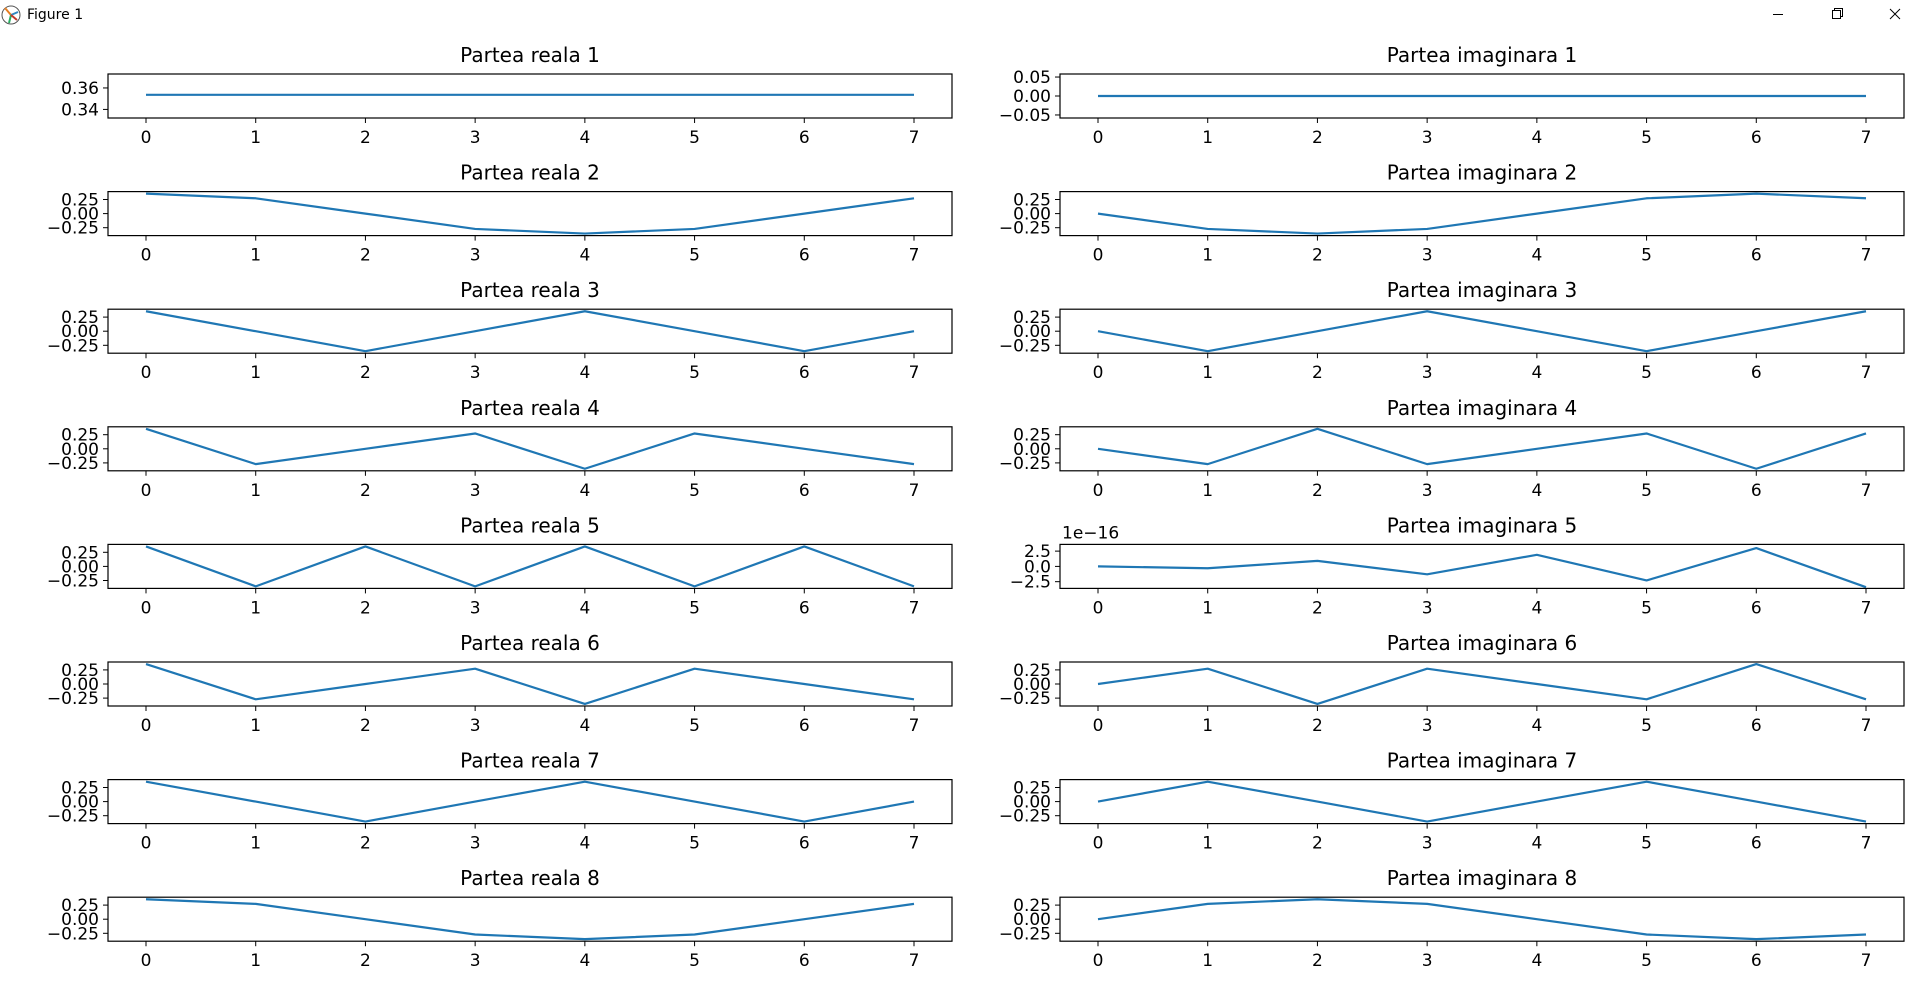  I want to click on subplot-title: Partea reala 7, so click(530, 761).